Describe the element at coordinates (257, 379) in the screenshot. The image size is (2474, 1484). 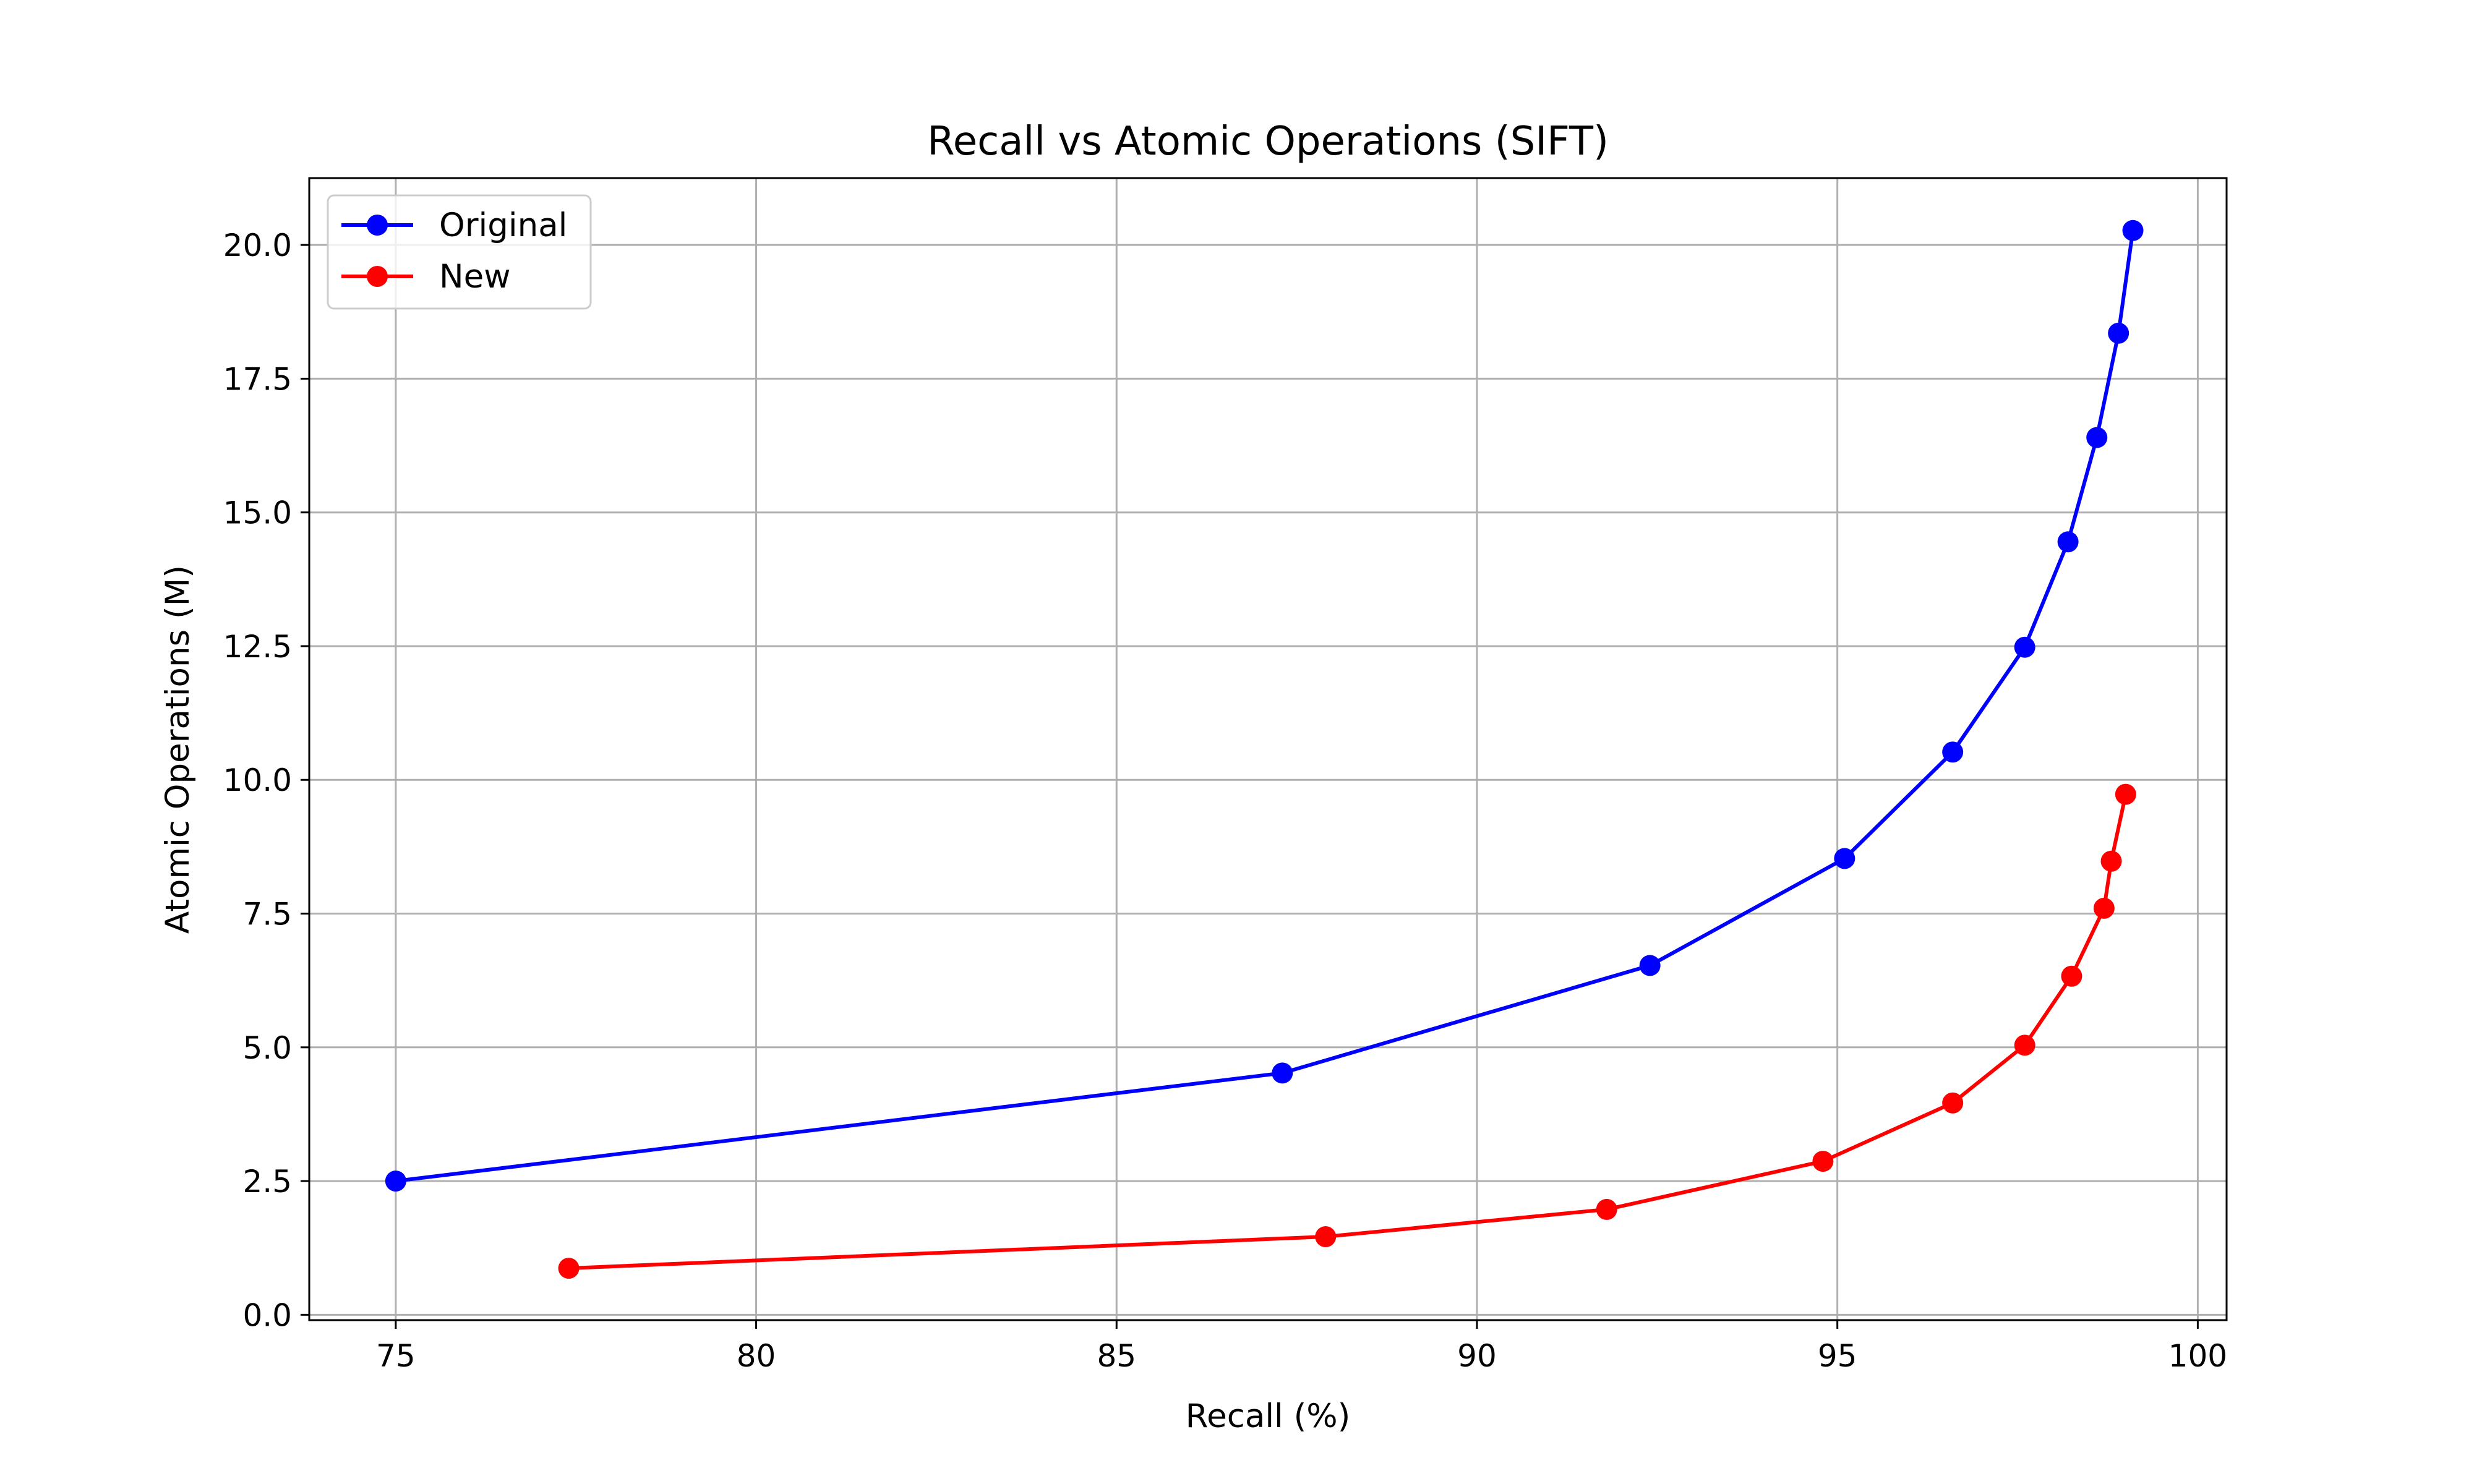
I see `y-tick-label: 17.5` at that location.